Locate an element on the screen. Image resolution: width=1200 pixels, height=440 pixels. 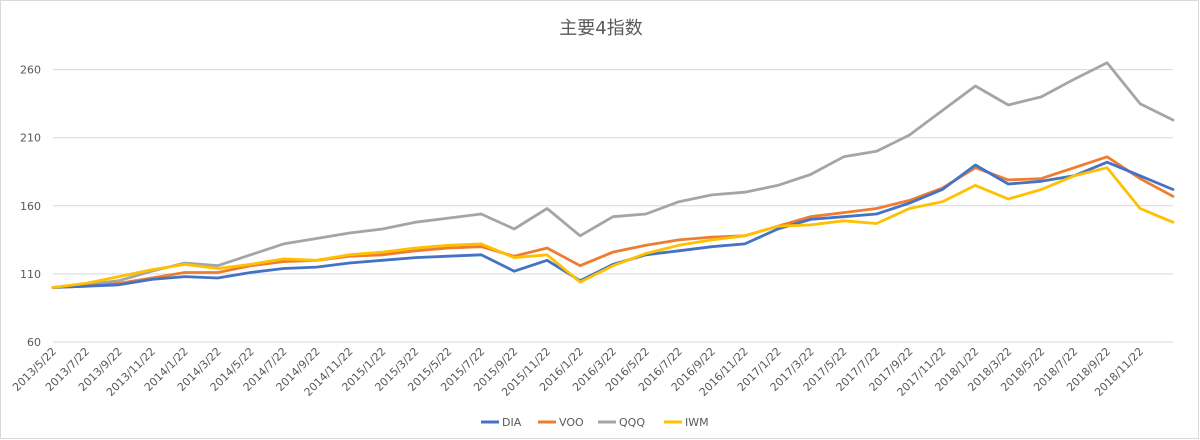
legend-label: DIA is located at coordinates (512, 422).